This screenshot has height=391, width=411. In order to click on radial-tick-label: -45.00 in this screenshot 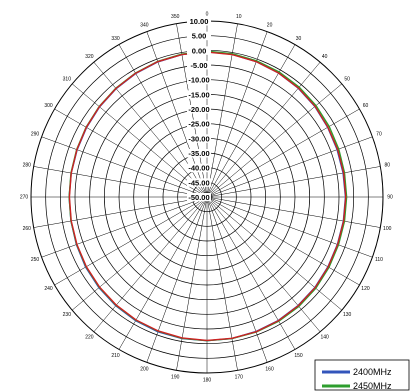, I will do `click(198, 182)`.